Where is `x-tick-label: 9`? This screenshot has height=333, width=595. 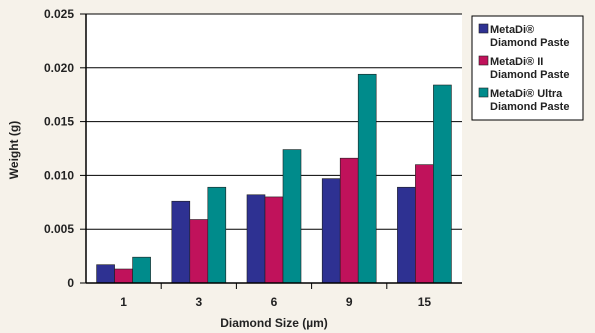
x-tick-label: 9 is located at coordinates (349, 302).